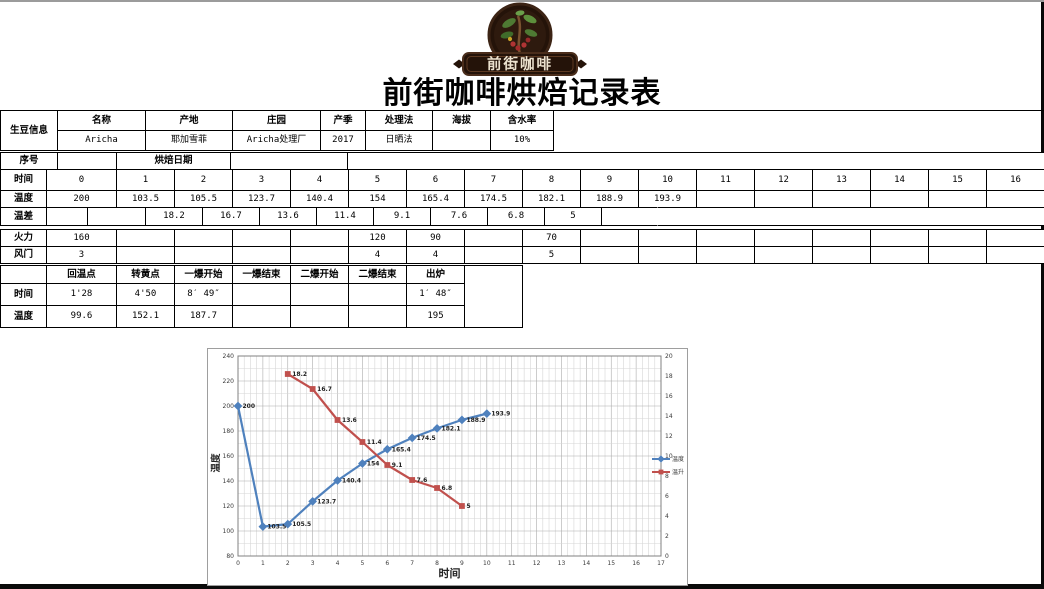 The height and width of the screenshot is (589, 1044). Describe the element at coordinates (203, 274) in the screenshot. I see `milestone-header-cell: 一爆开始` at that location.